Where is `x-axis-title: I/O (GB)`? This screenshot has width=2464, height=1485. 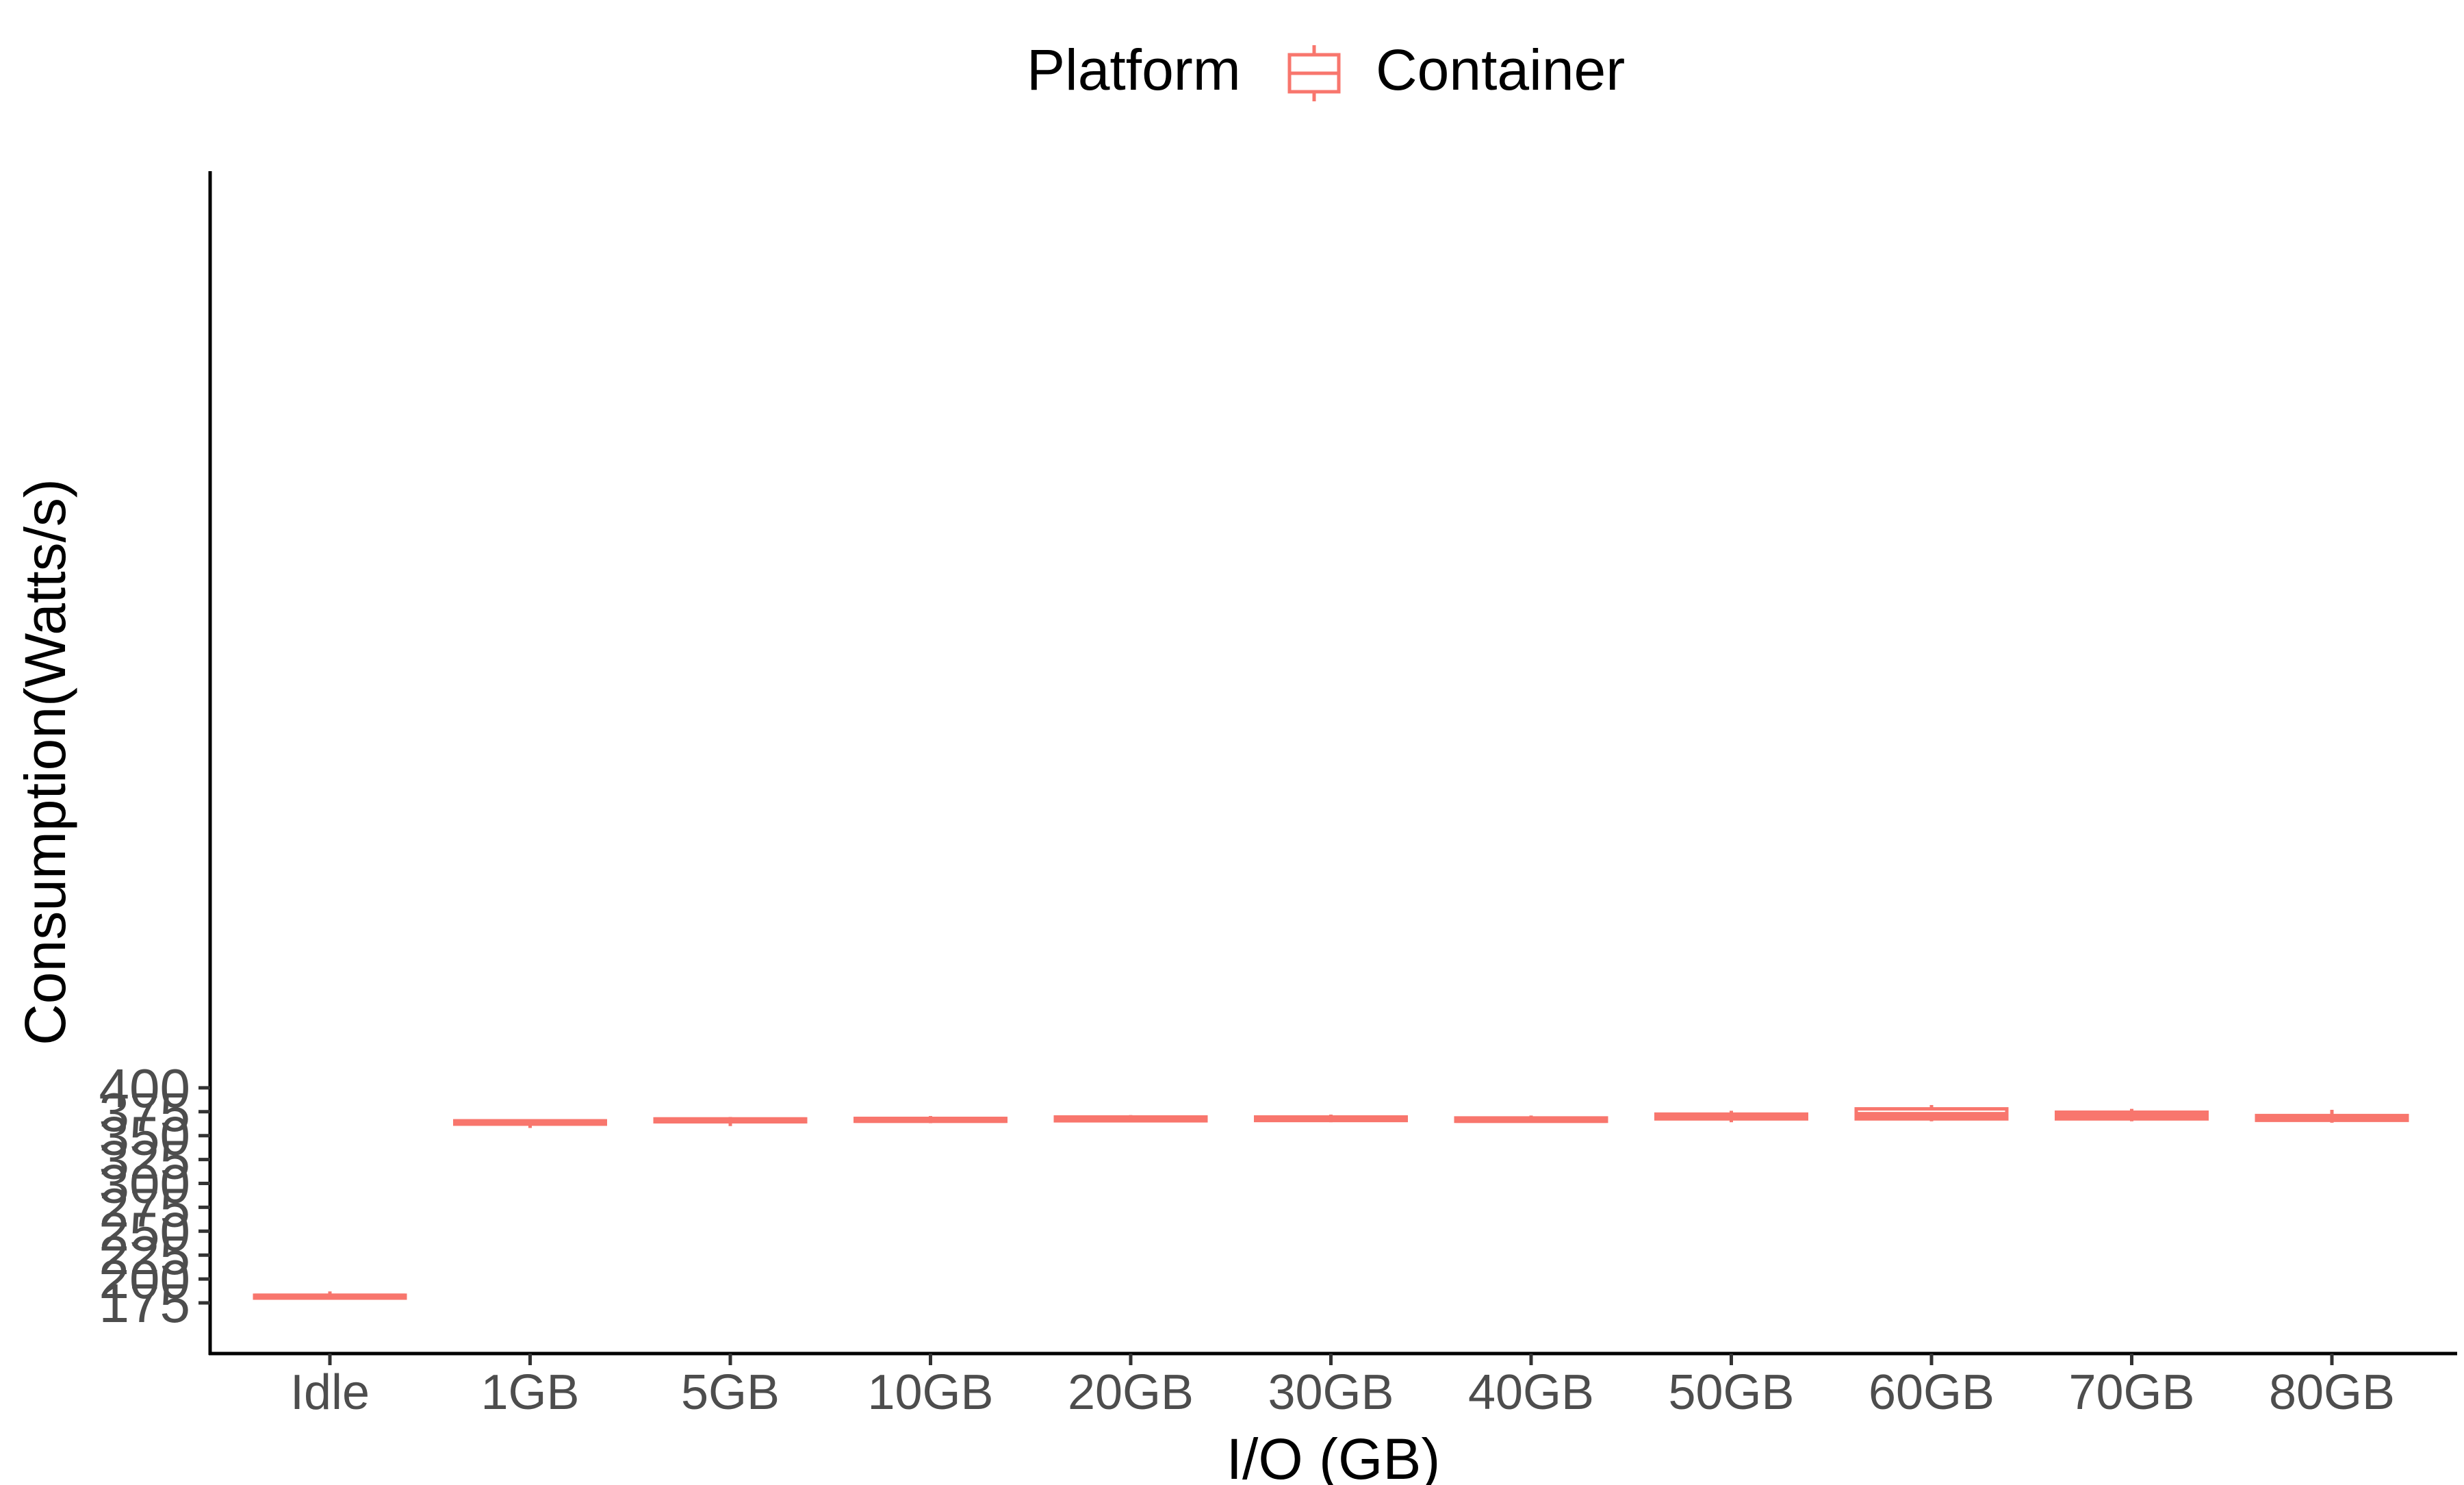 x-axis-title: I/O (GB) is located at coordinates (1334, 1456).